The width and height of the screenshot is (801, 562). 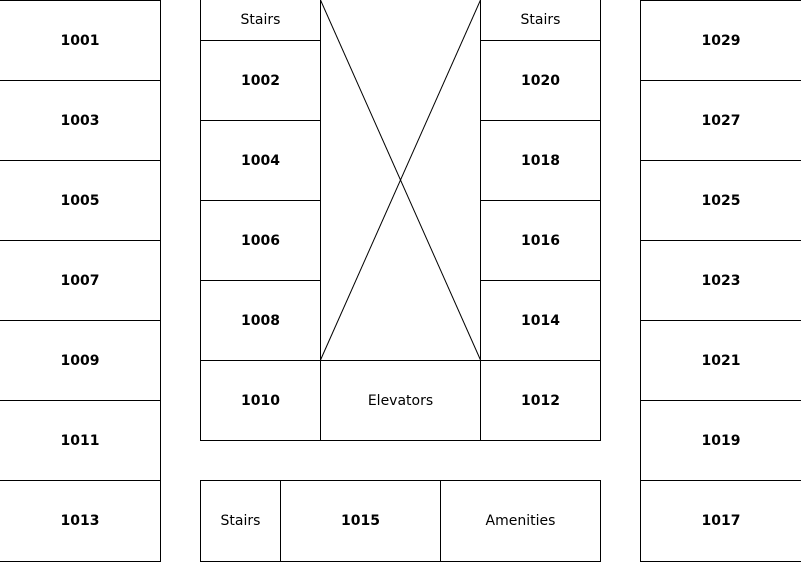 I want to click on room-1006: 1006, so click(x=260, y=240).